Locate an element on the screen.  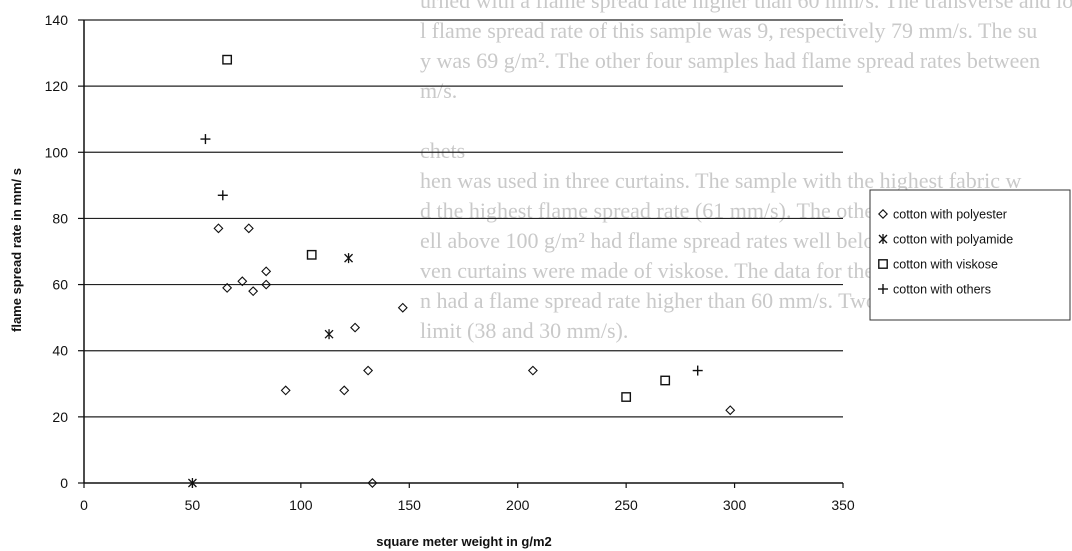
y-tick-label: 80 is located at coordinates (60, 218).